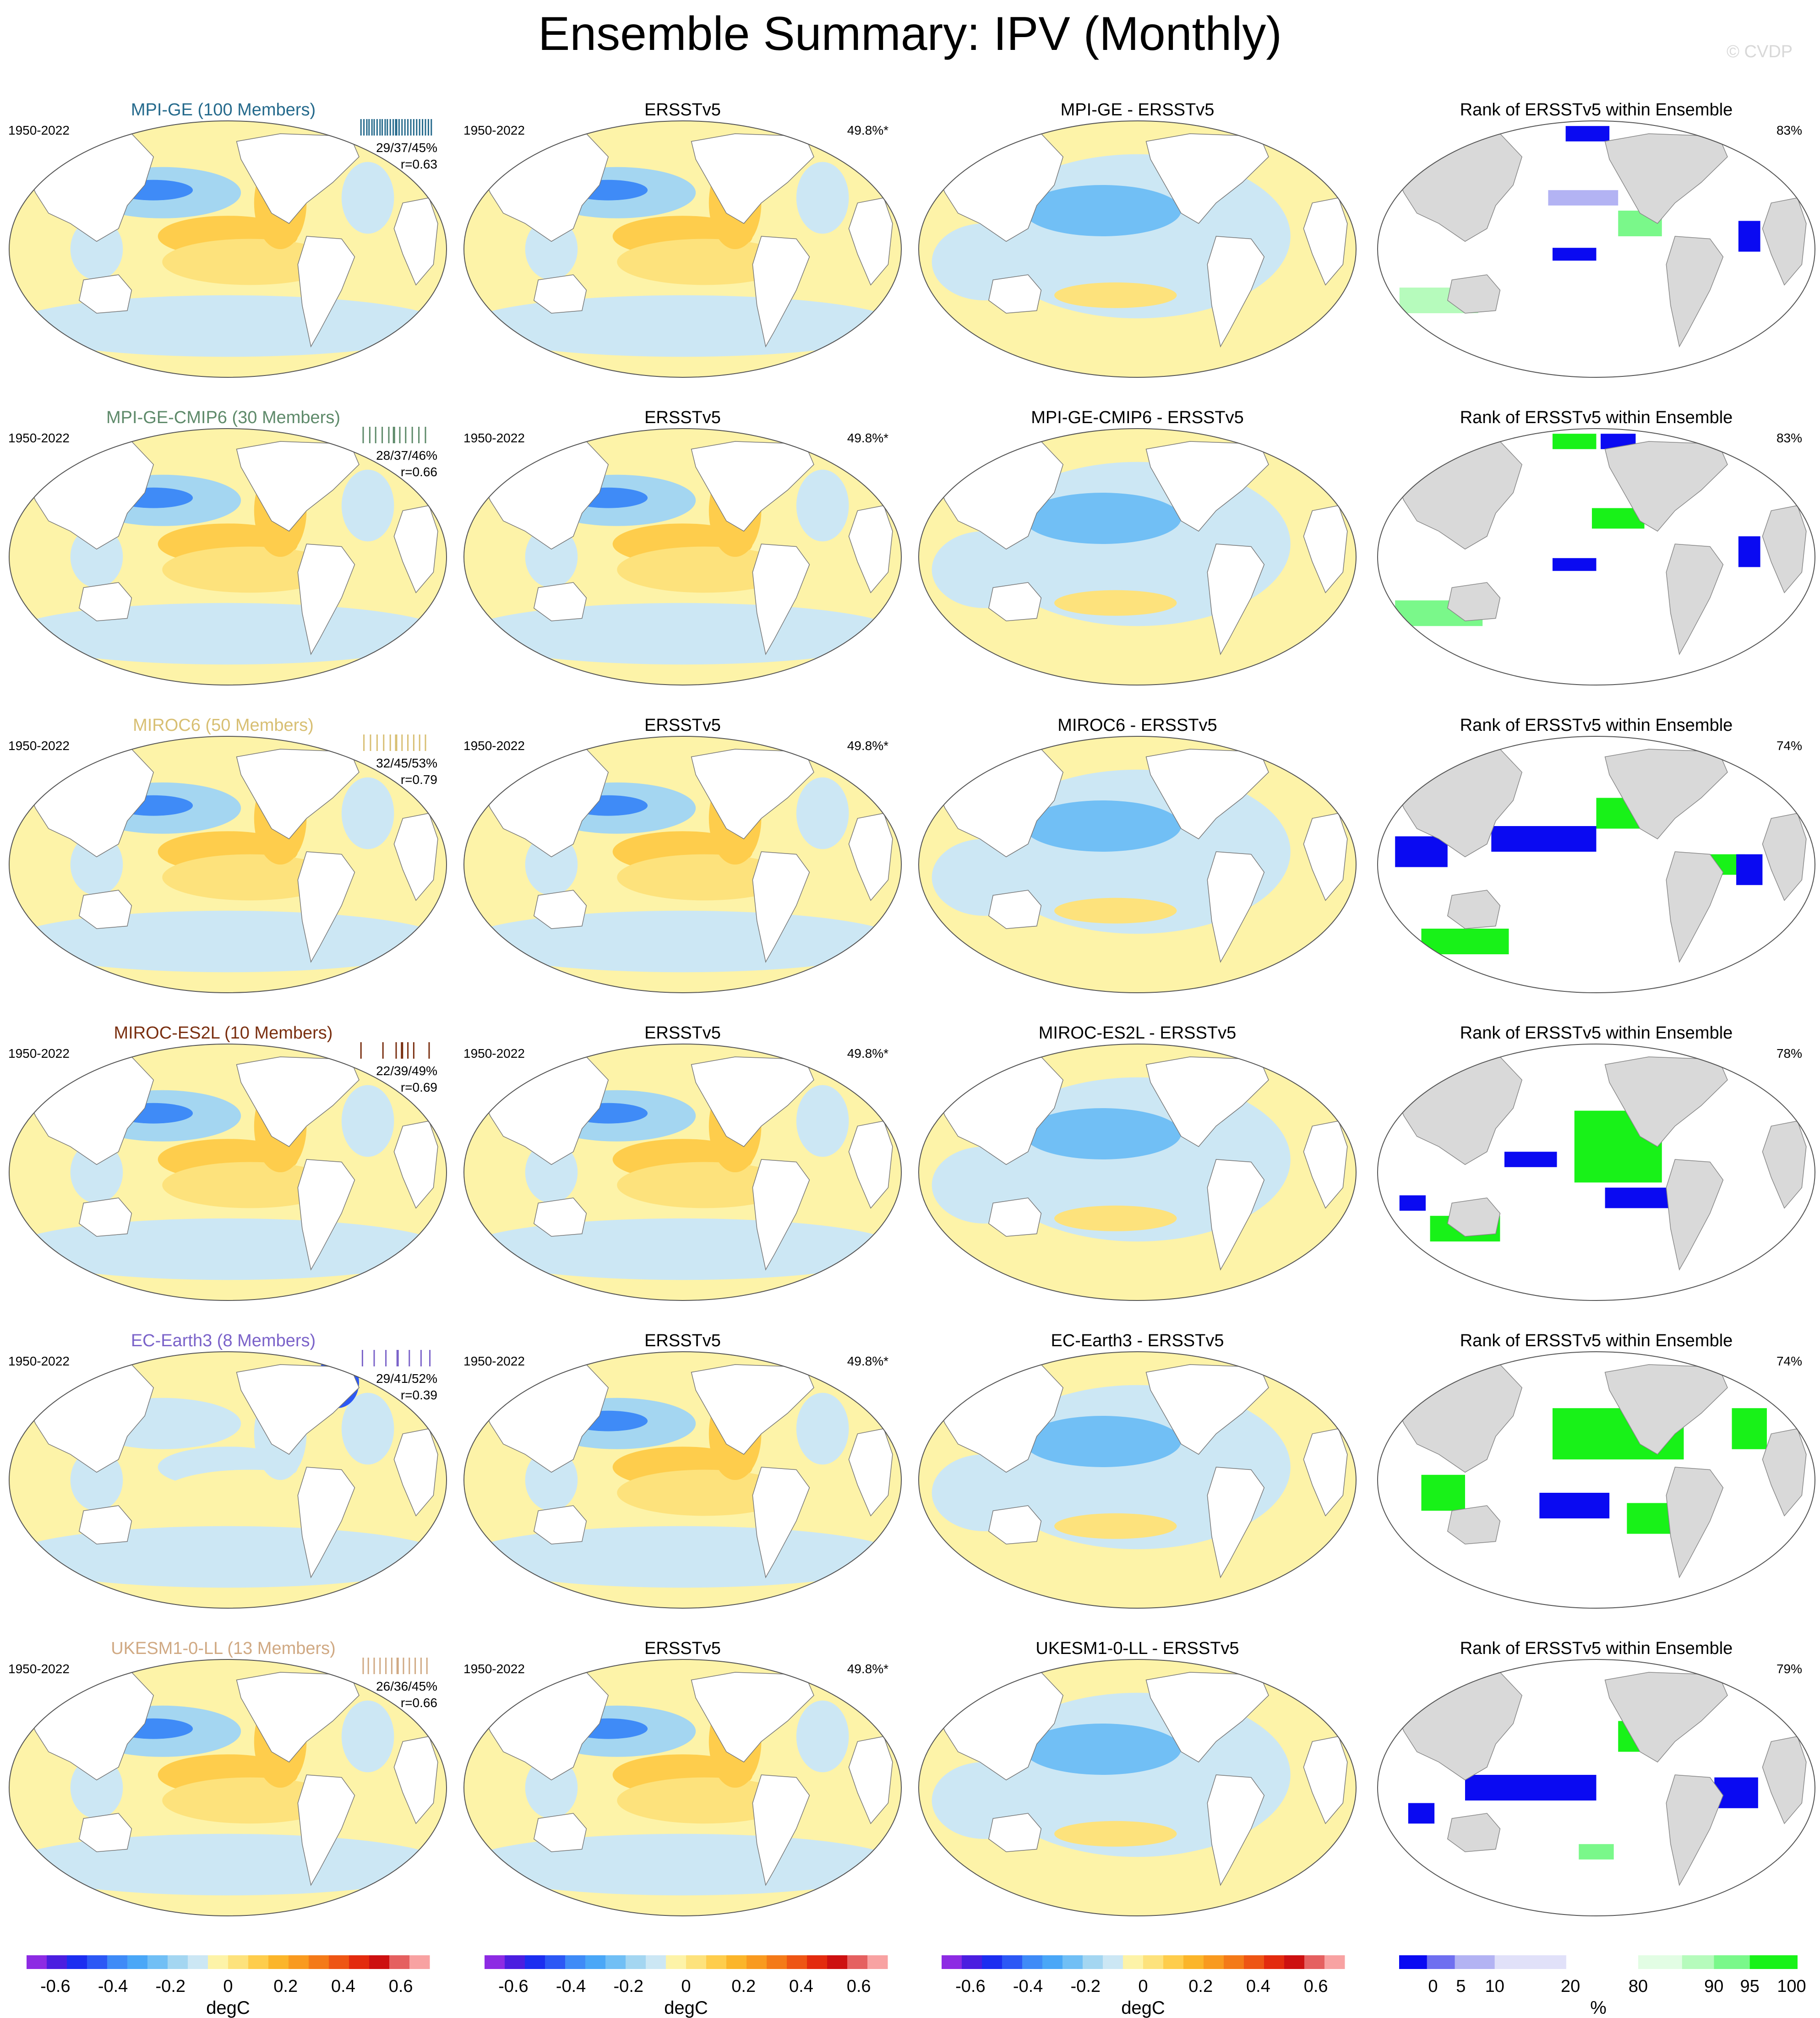 The image size is (1820, 2018). What do you see at coordinates (1760, 51) in the screenshot?
I see `copyright-watermark: © CVDP` at bounding box center [1760, 51].